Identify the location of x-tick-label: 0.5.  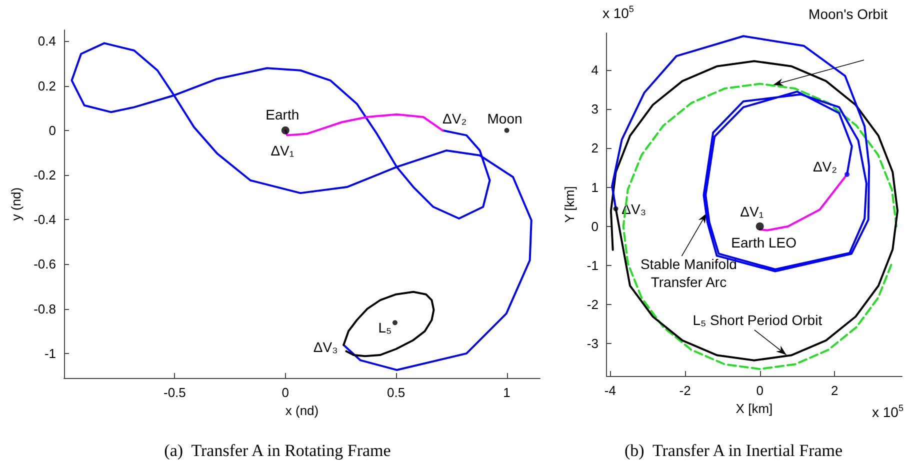
(396, 392).